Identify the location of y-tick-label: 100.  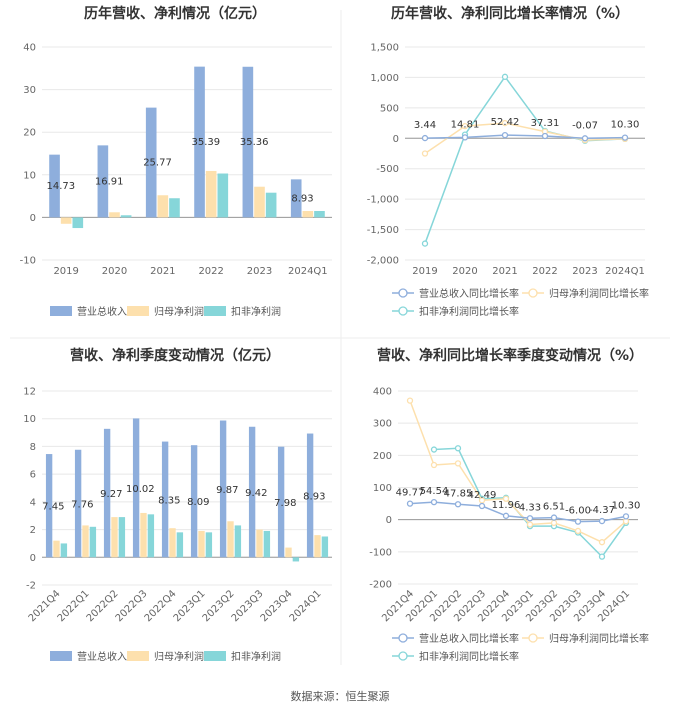
(382, 488).